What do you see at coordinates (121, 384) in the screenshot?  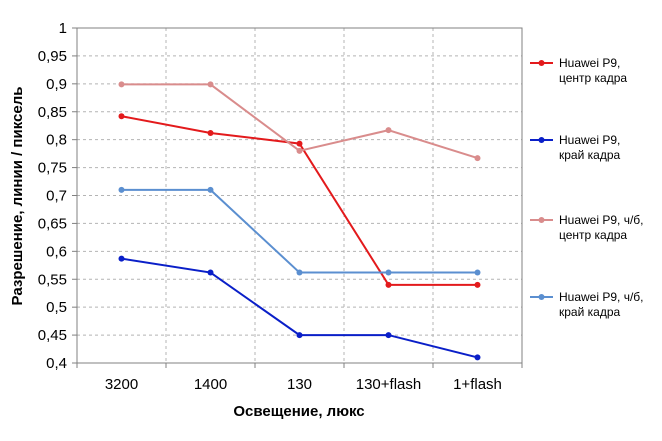 I see `x-tick-label: 3200` at bounding box center [121, 384].